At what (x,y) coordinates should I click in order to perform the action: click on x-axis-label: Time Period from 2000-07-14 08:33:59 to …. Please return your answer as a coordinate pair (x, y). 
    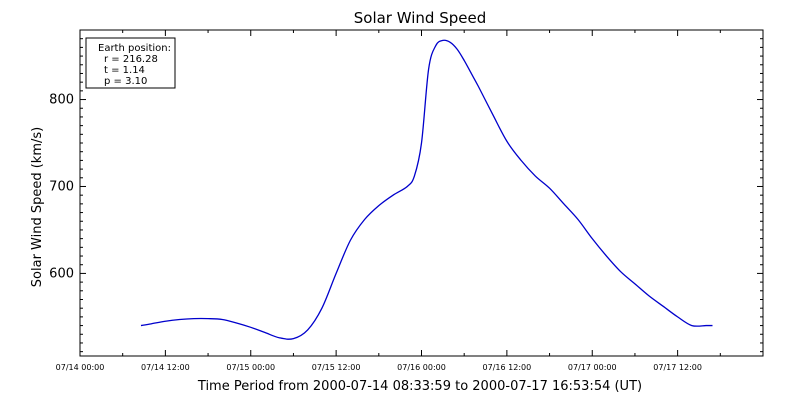
    Looking at the image, I should click on (419, 386).